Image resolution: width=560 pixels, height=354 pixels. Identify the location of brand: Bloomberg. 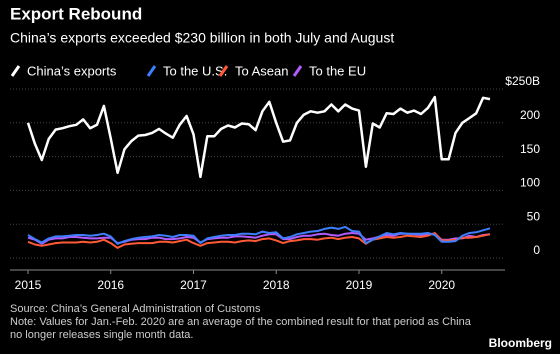
(520, 343).